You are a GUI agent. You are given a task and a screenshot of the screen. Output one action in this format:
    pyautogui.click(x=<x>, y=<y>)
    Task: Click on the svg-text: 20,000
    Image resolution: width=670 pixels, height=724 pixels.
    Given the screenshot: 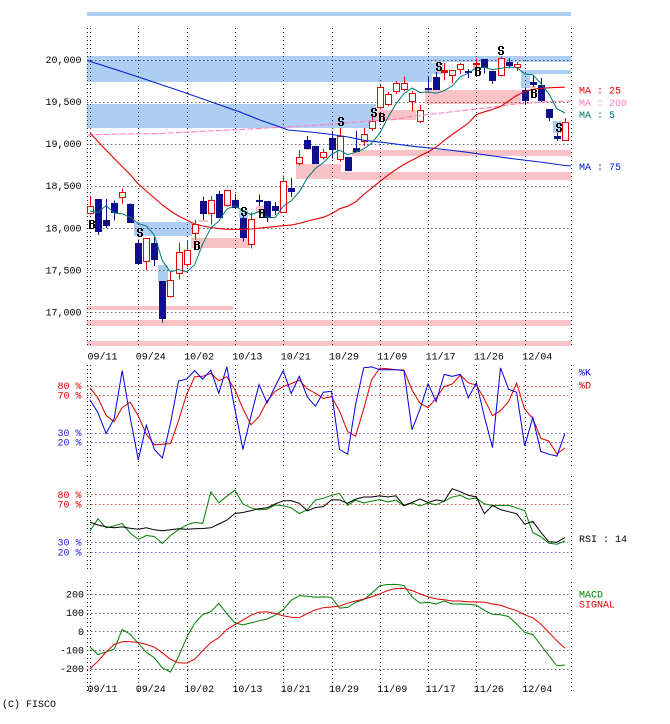 What is the action you would take?
    pyautogui.click(x=63, y=61)
    